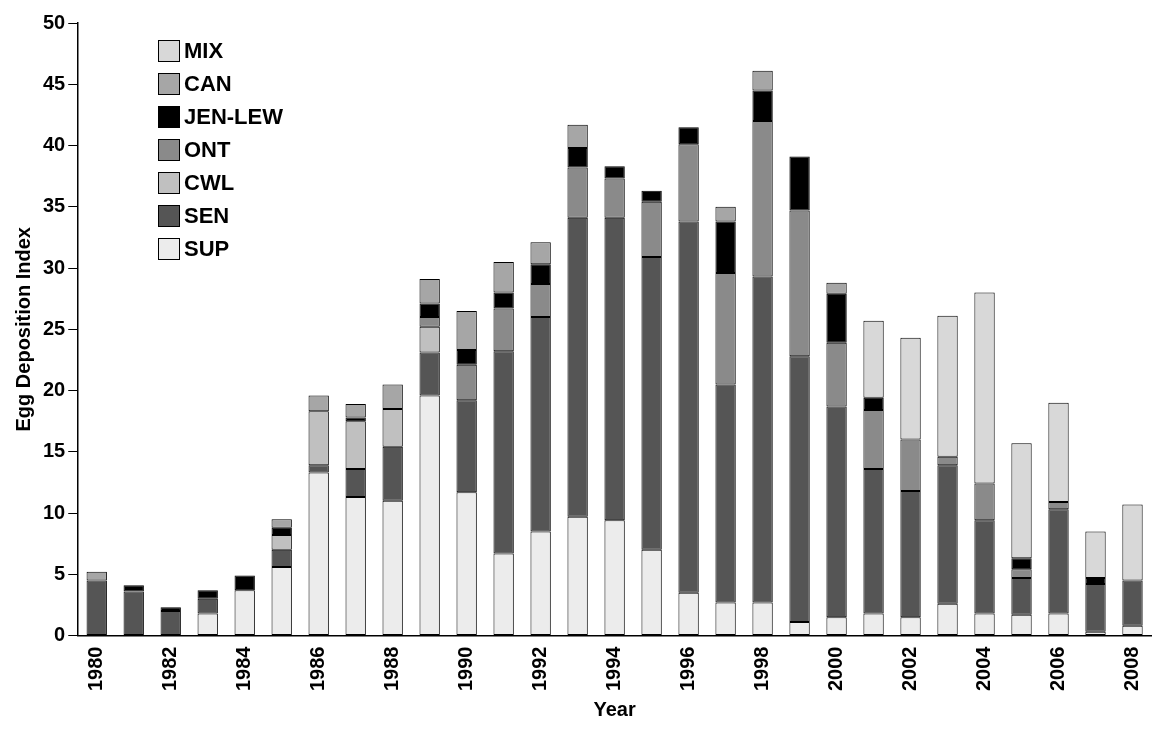 The image size is (1171, 734). What do you see at coordinates (207, 150) in the screenshot?
I see `legend-label: ONT` at bounding box center [207, 150].